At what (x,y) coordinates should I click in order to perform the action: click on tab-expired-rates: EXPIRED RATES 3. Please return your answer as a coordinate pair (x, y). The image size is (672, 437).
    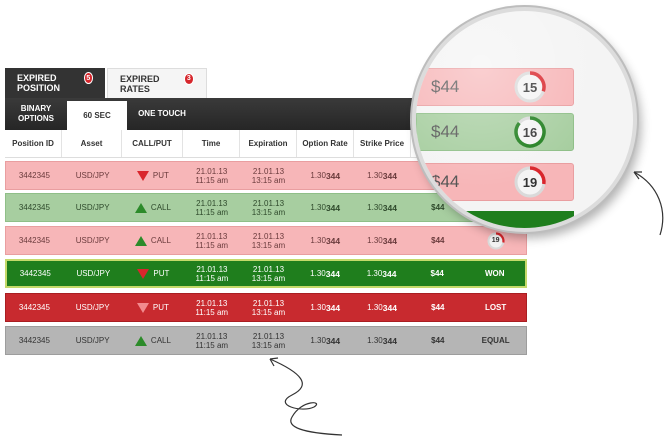
    Looking at the image, I should click on (157, 83).